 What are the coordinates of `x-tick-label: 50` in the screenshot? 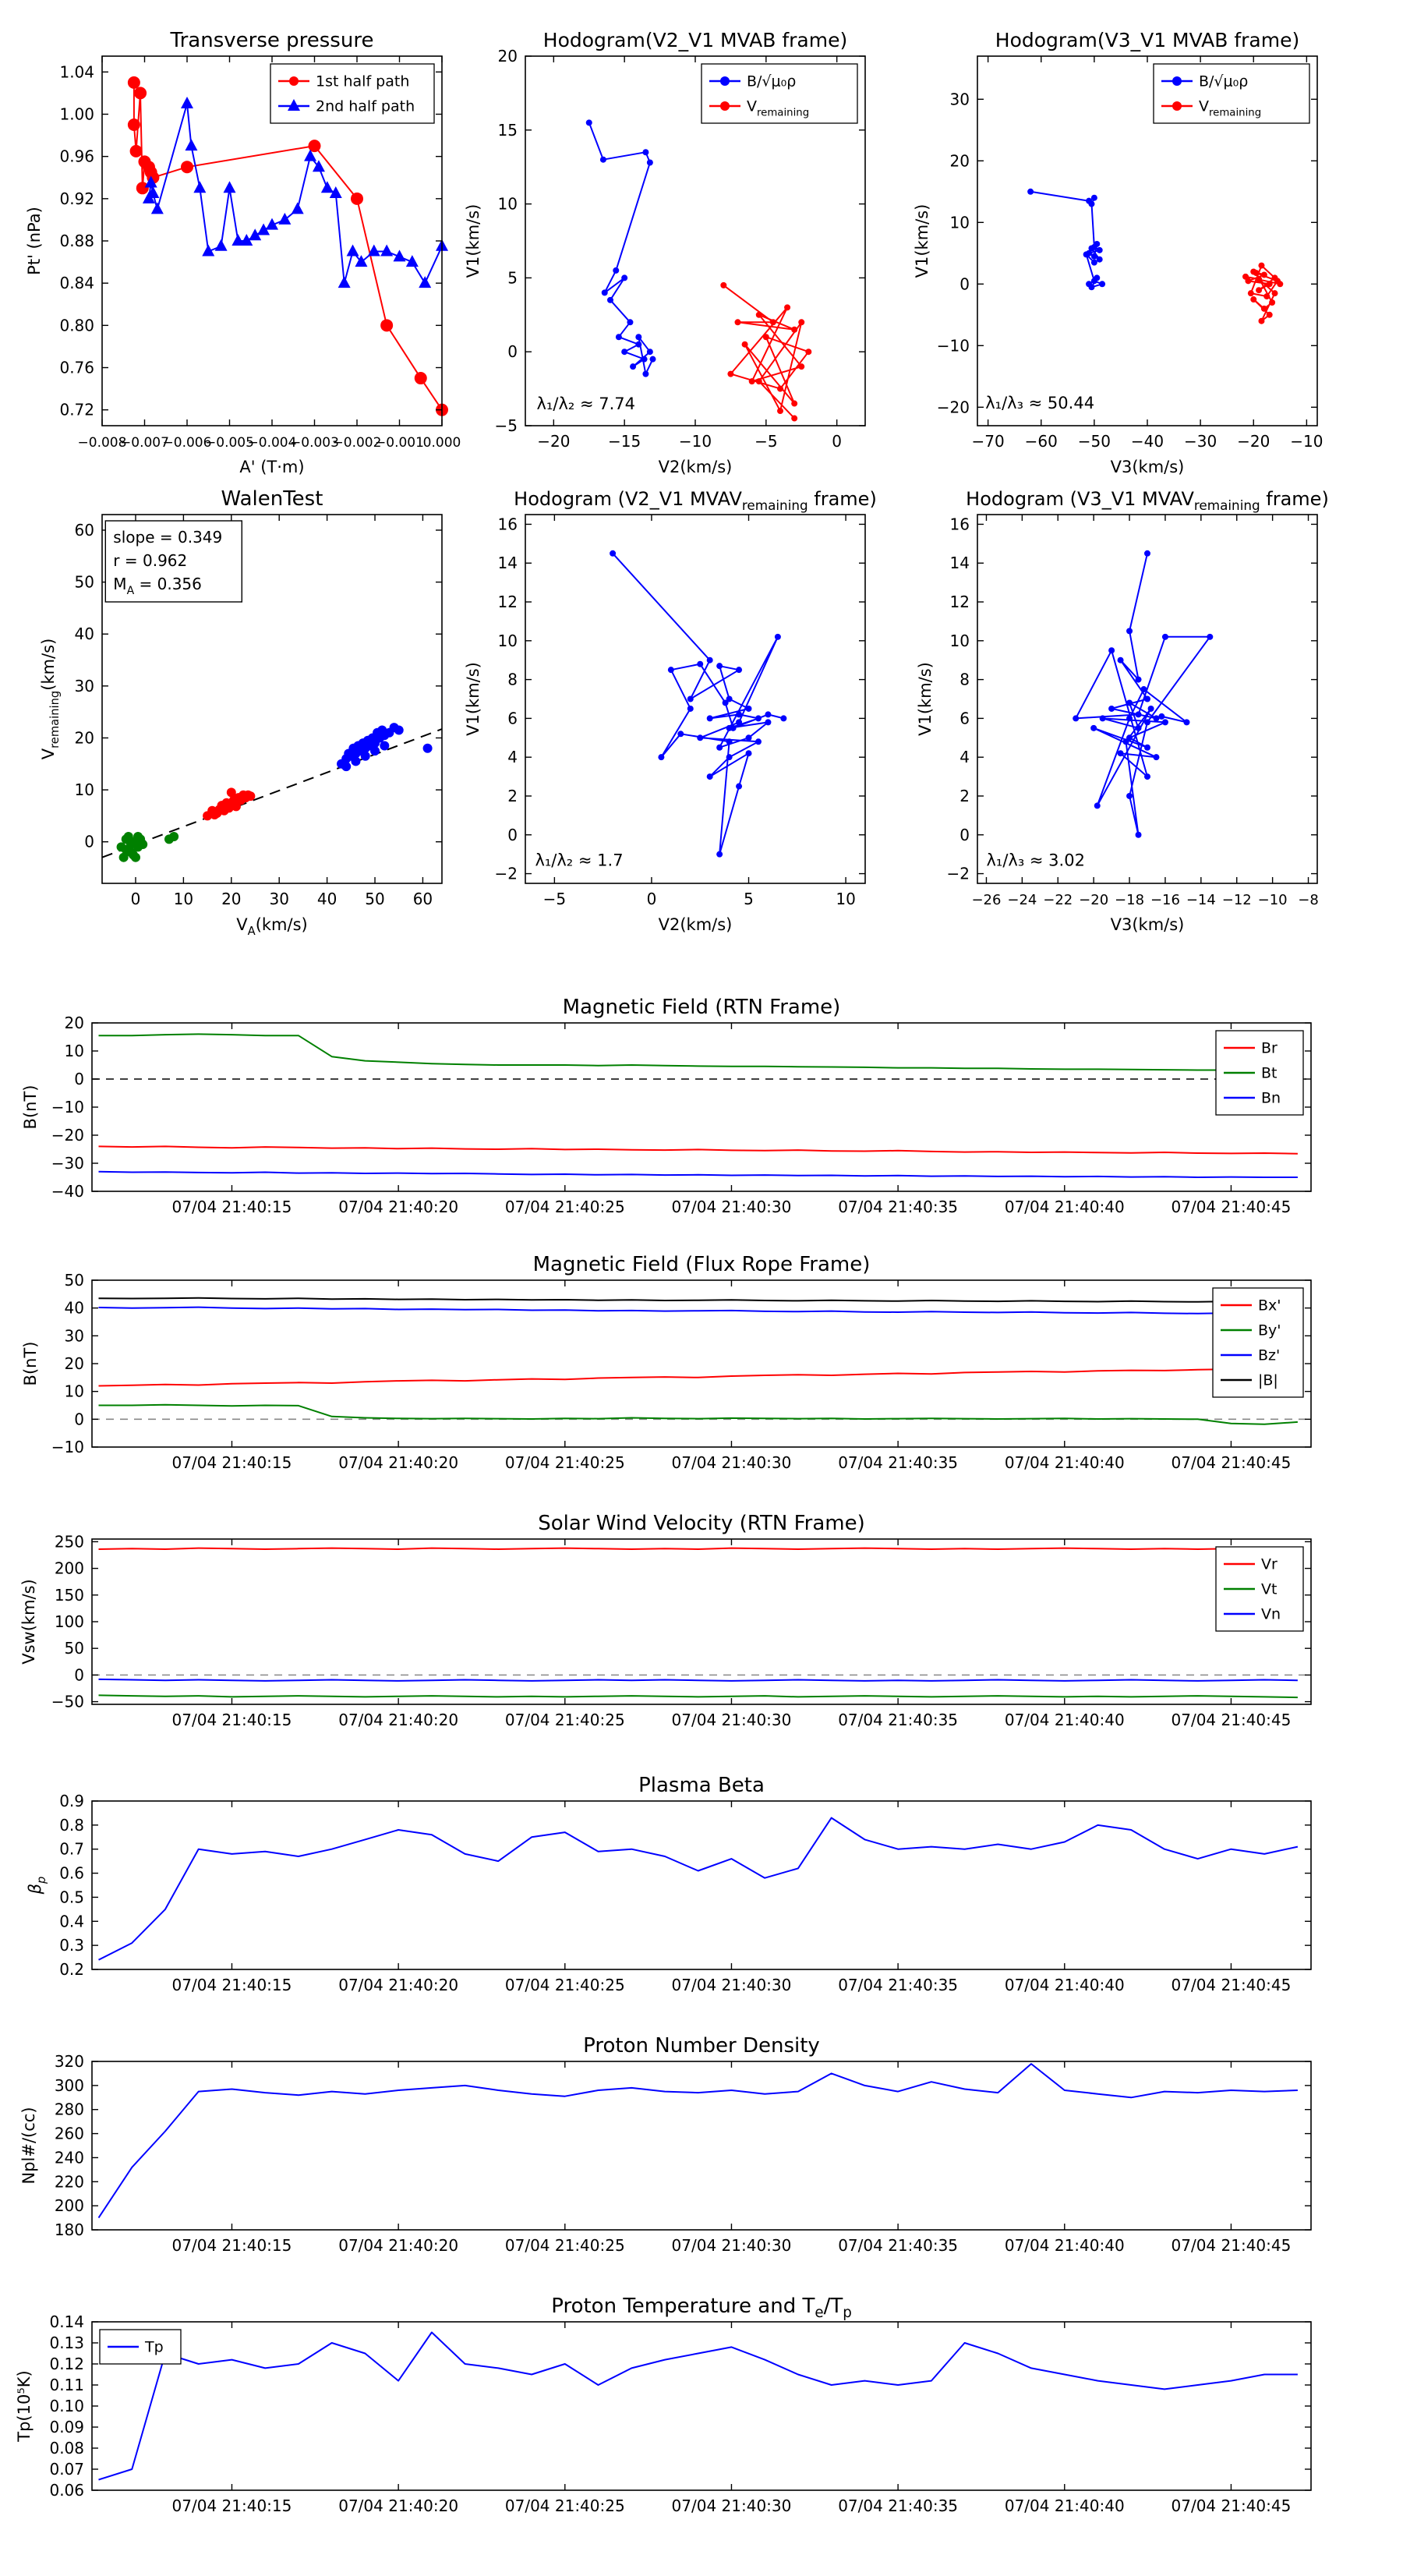 It's located at (374, 899).